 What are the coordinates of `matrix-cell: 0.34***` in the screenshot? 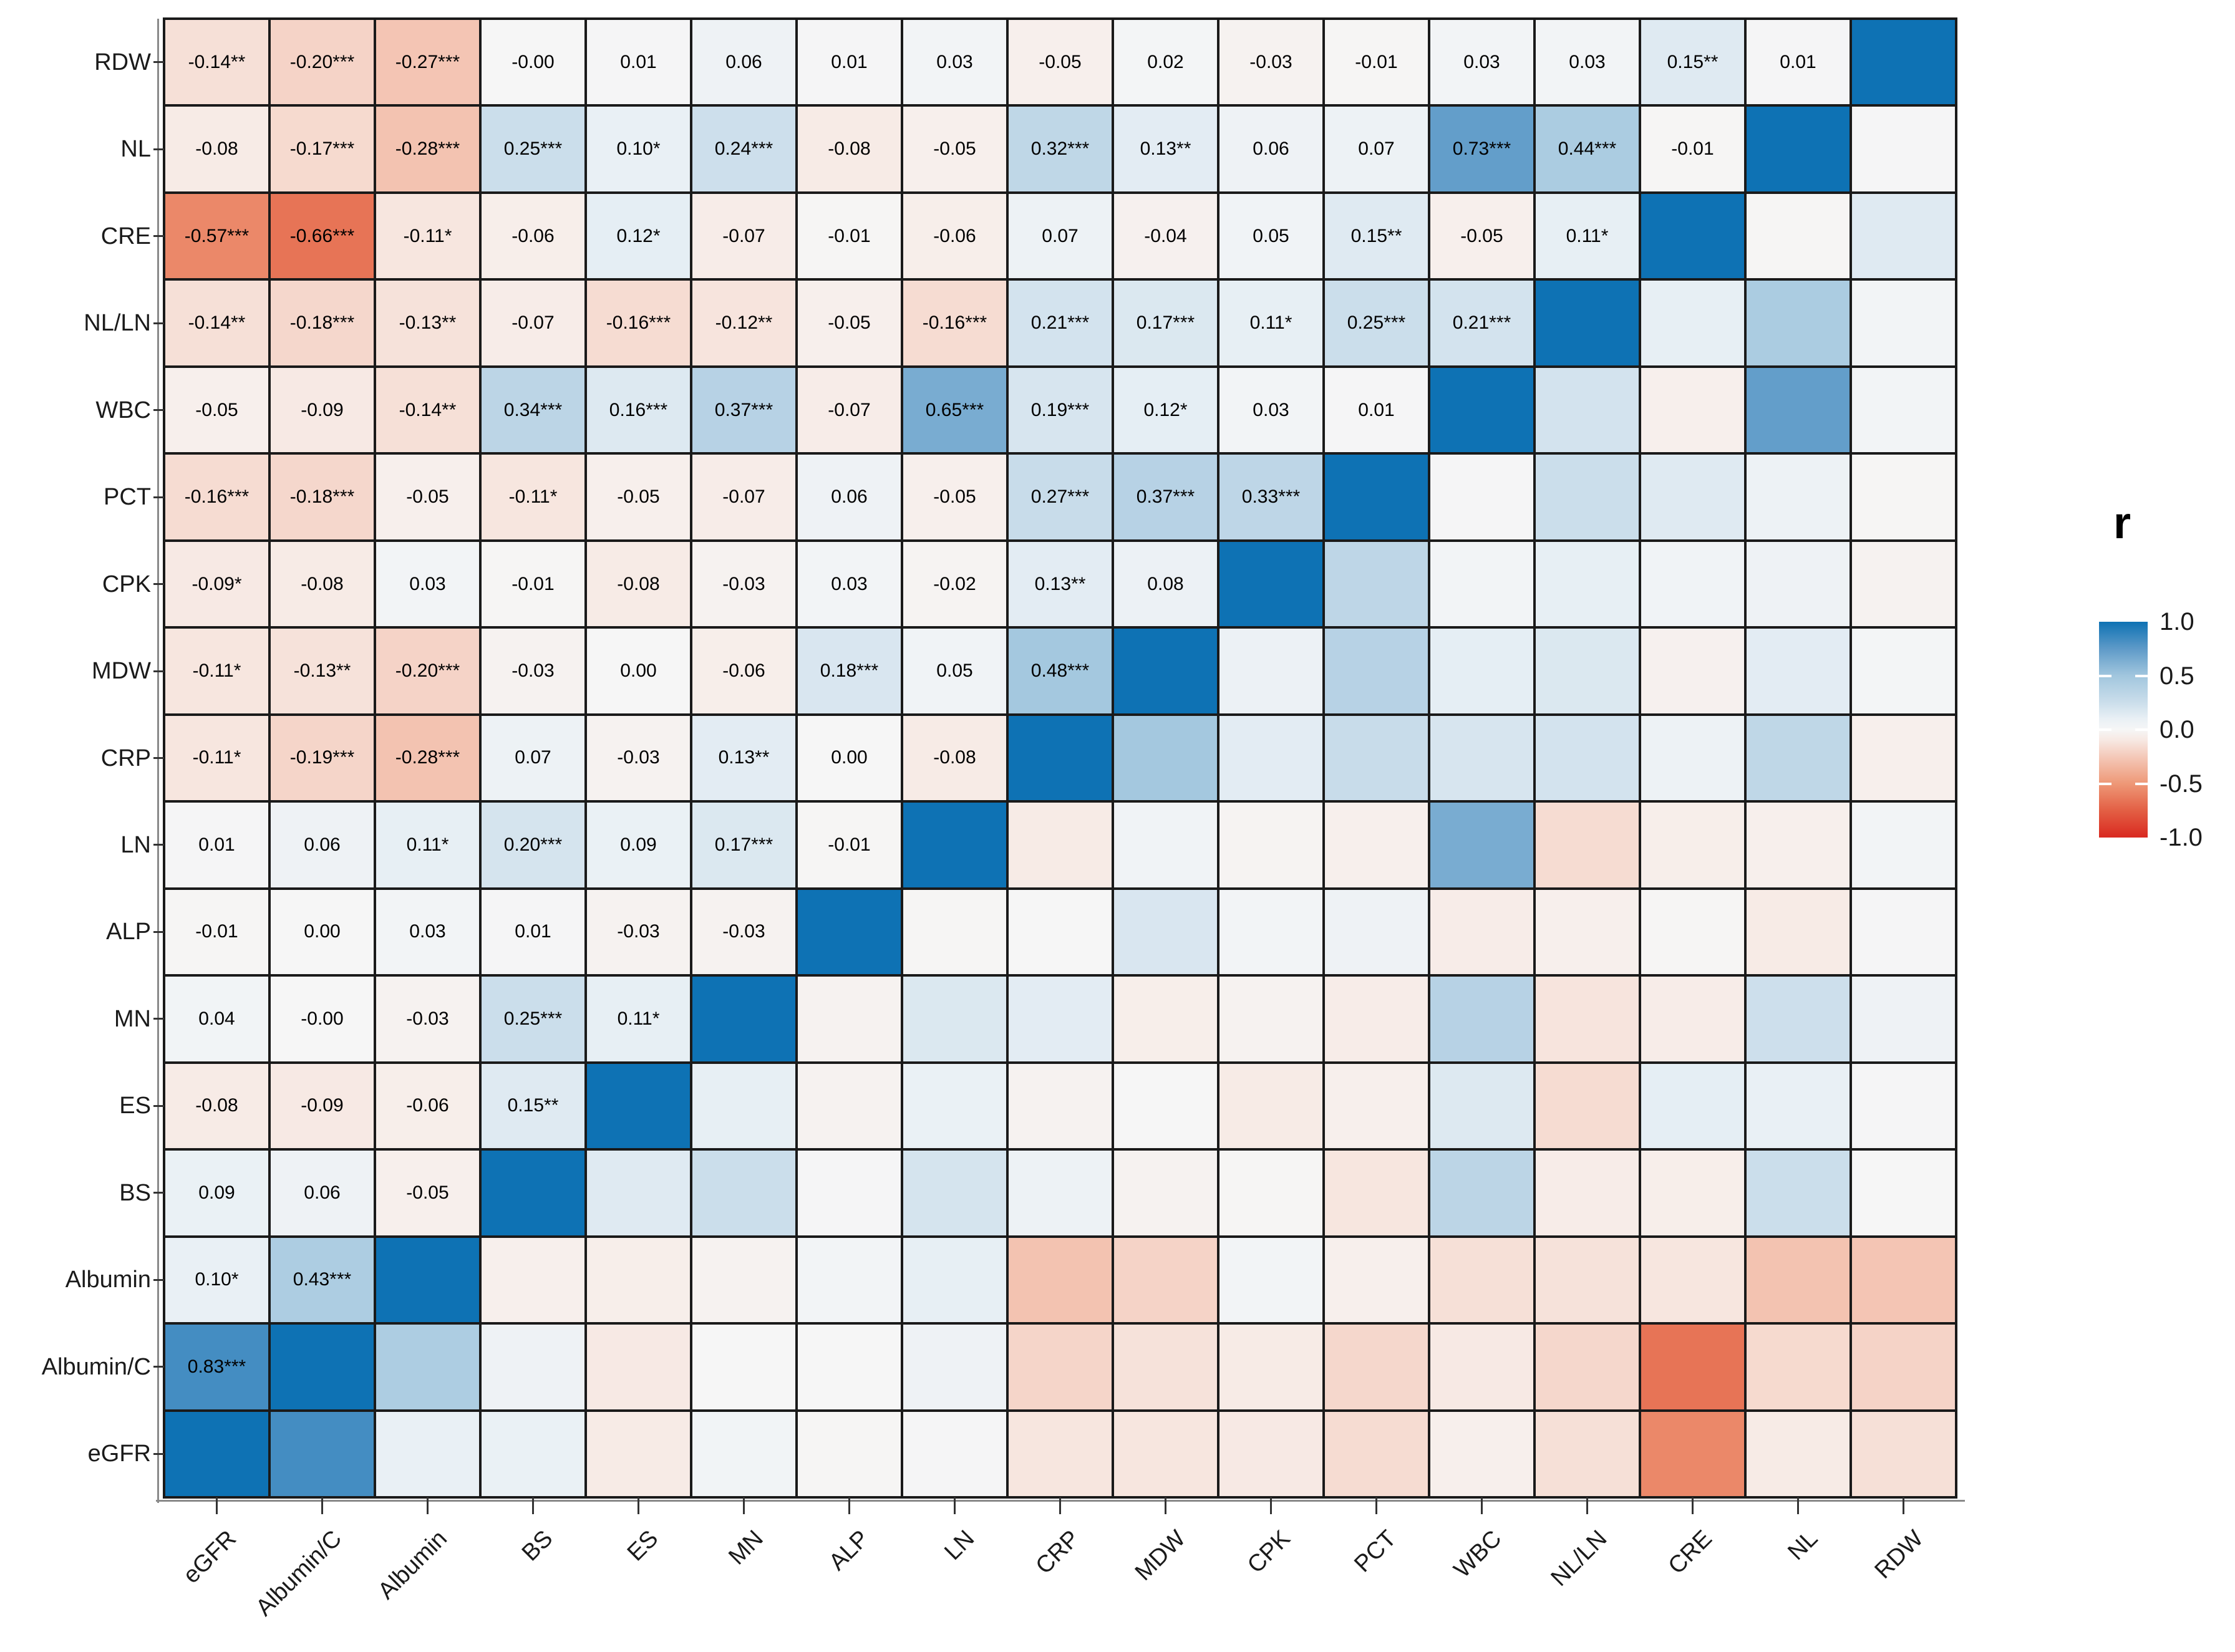 It's located at (533, 410).